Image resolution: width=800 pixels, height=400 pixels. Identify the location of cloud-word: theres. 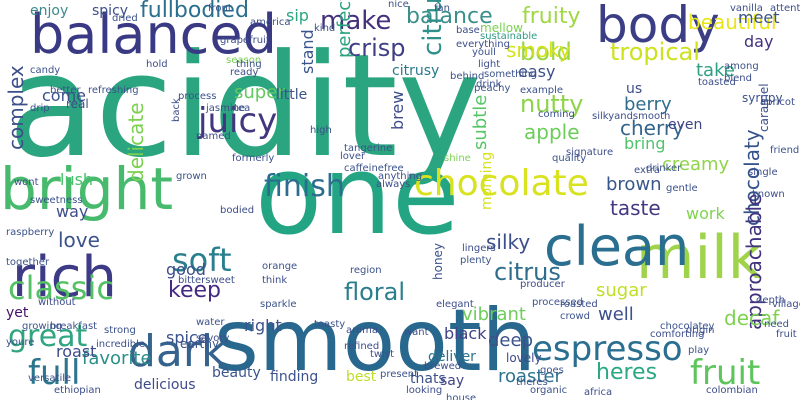
(532, 382).